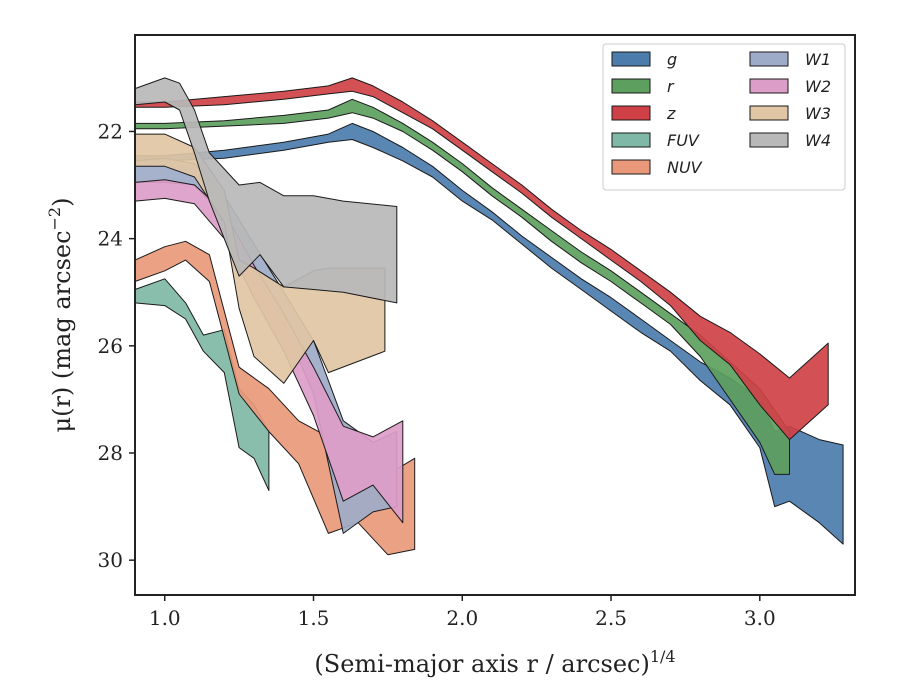 Image resolution: width=900 pixels, height=700 pixels. What do you see at coordinates (202, 384) in the screenshot?
I see `band-fuv` at bounding box center [202, 384].